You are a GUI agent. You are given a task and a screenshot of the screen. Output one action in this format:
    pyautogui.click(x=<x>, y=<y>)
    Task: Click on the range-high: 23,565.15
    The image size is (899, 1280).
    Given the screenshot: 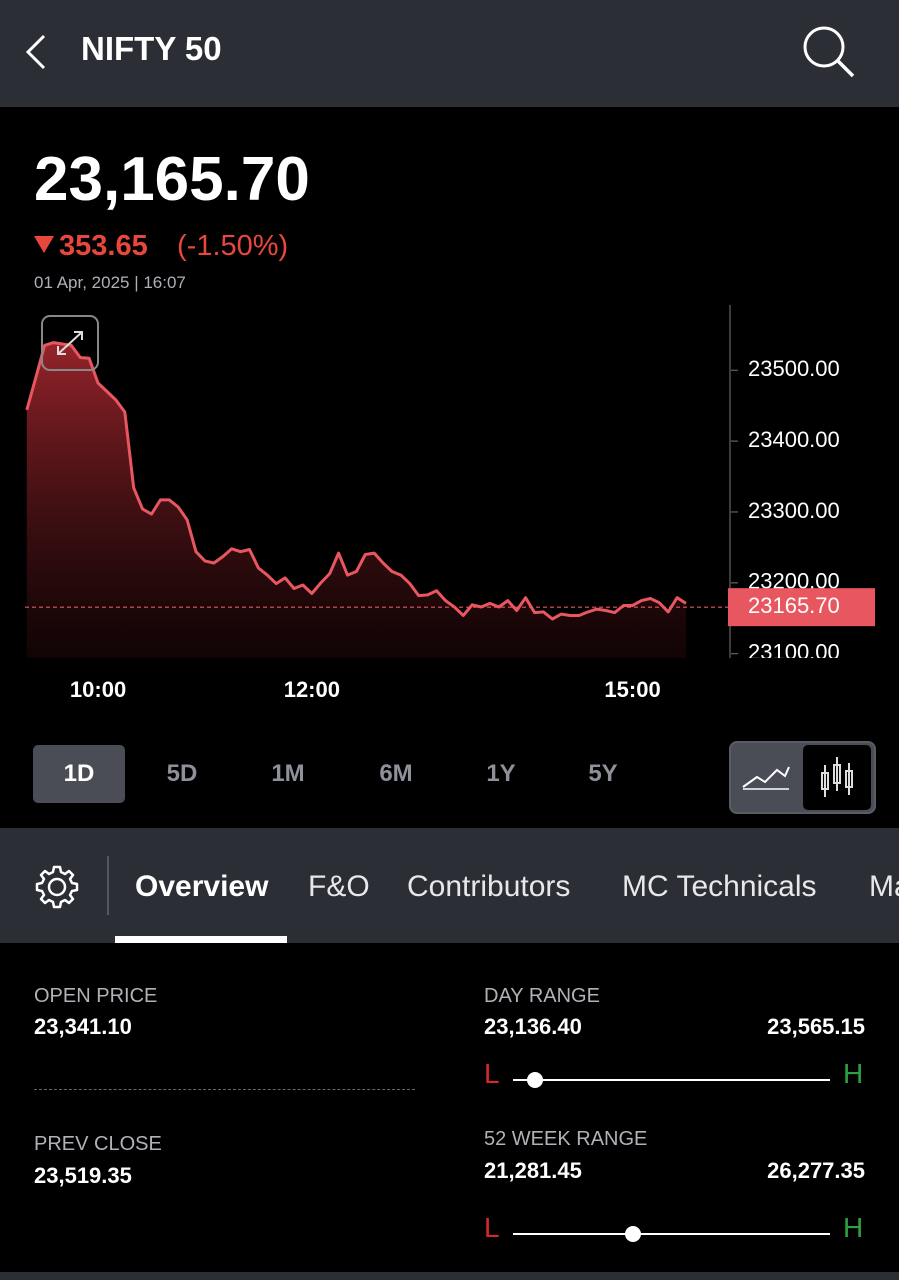 What is the action you would take?
    pyautogui.click(x=816, y=1026)
    